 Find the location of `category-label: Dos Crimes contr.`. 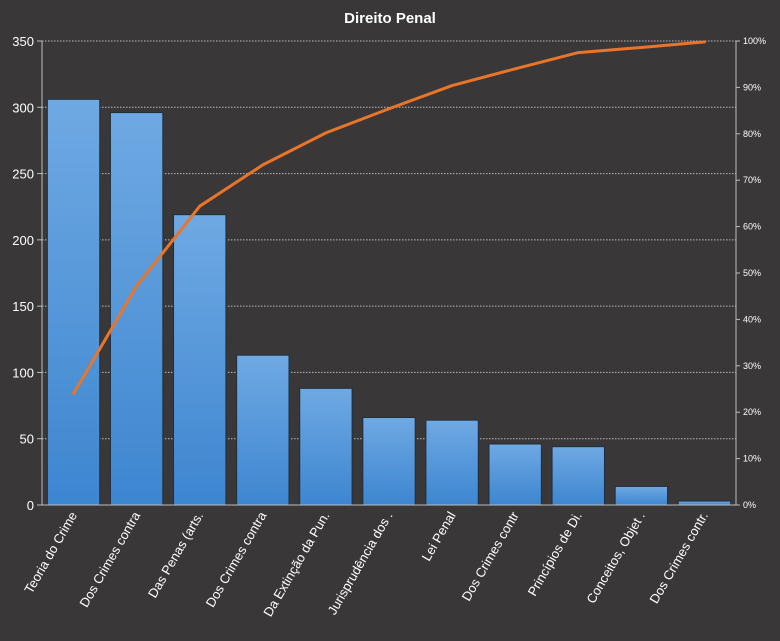

category-label: Dos Crimes contr. is located at coordinates (678, 557).